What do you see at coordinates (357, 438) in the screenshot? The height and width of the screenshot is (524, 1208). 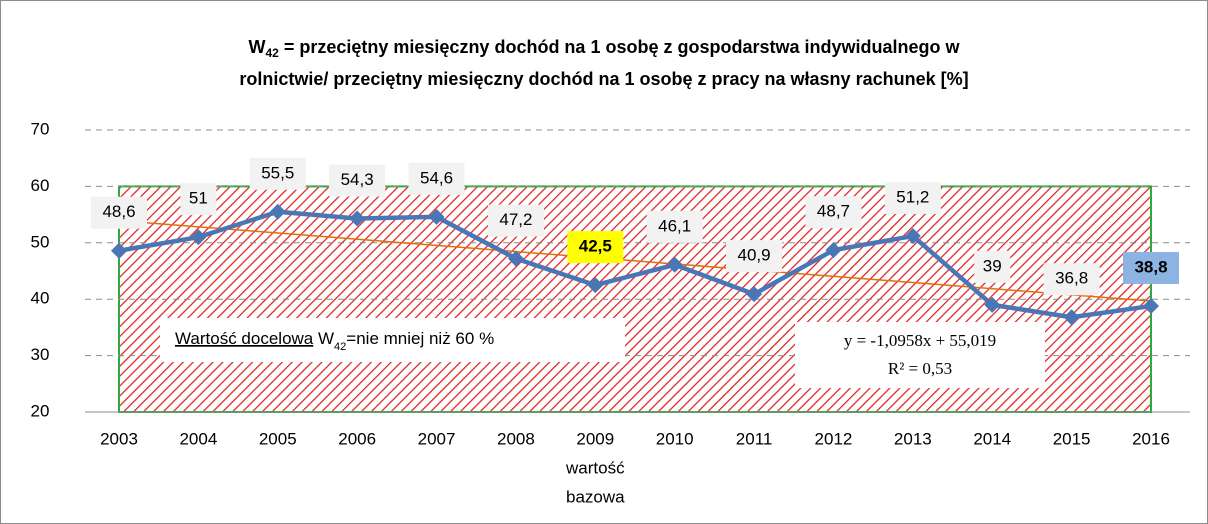 I see `x-tick-label: 2006` at bounding box center [357, 438].